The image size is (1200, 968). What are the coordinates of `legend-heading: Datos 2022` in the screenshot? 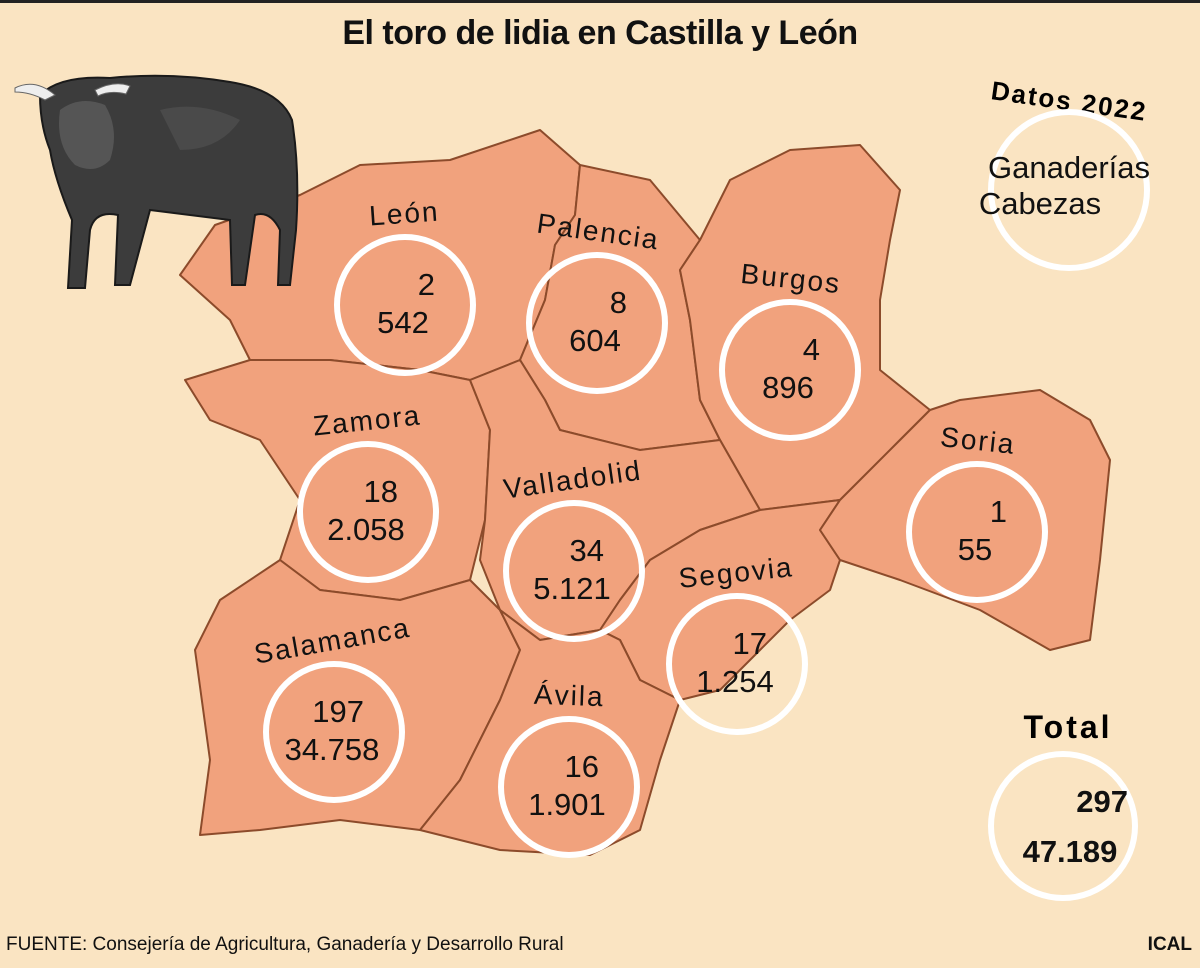 It's located at (1069, 101).